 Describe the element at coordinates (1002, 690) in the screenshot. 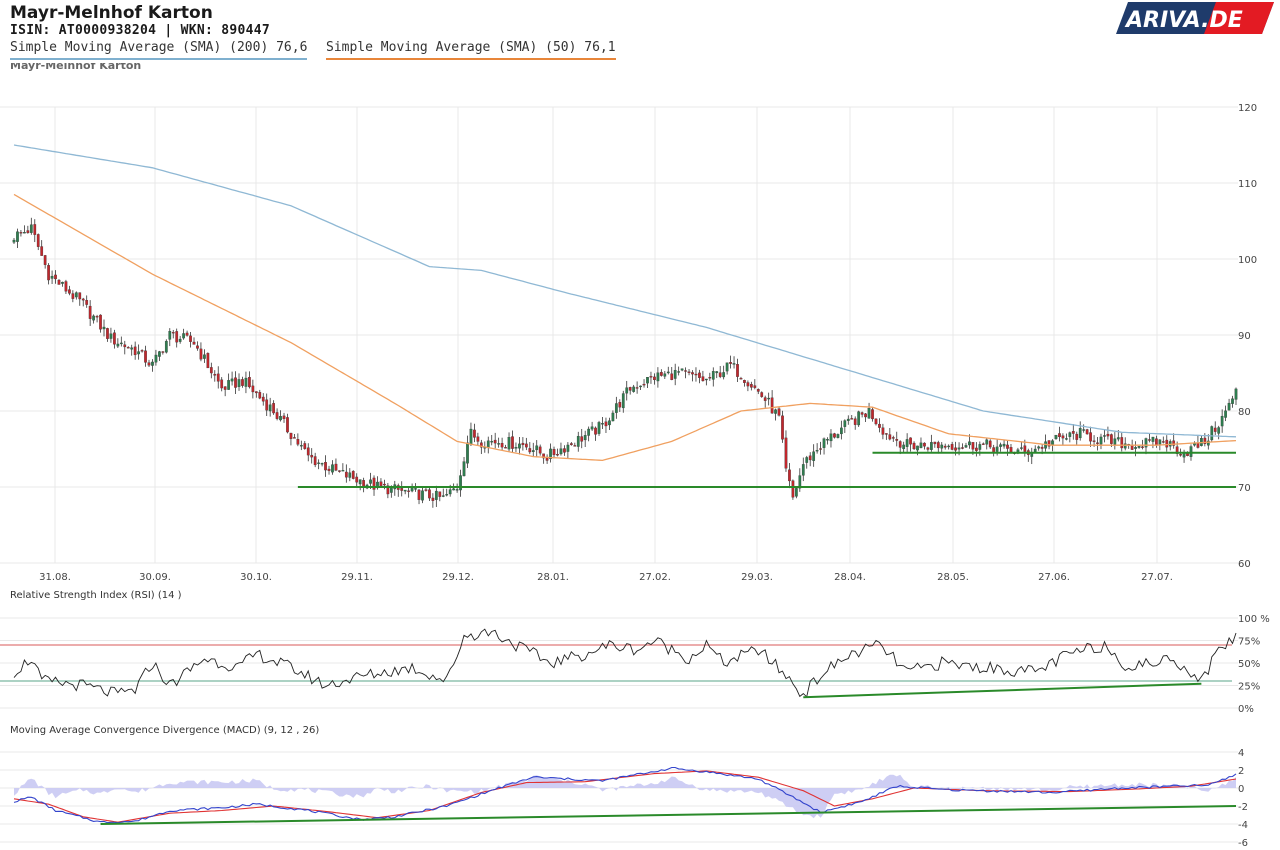

I see `rsi-divergence-line` at that location.